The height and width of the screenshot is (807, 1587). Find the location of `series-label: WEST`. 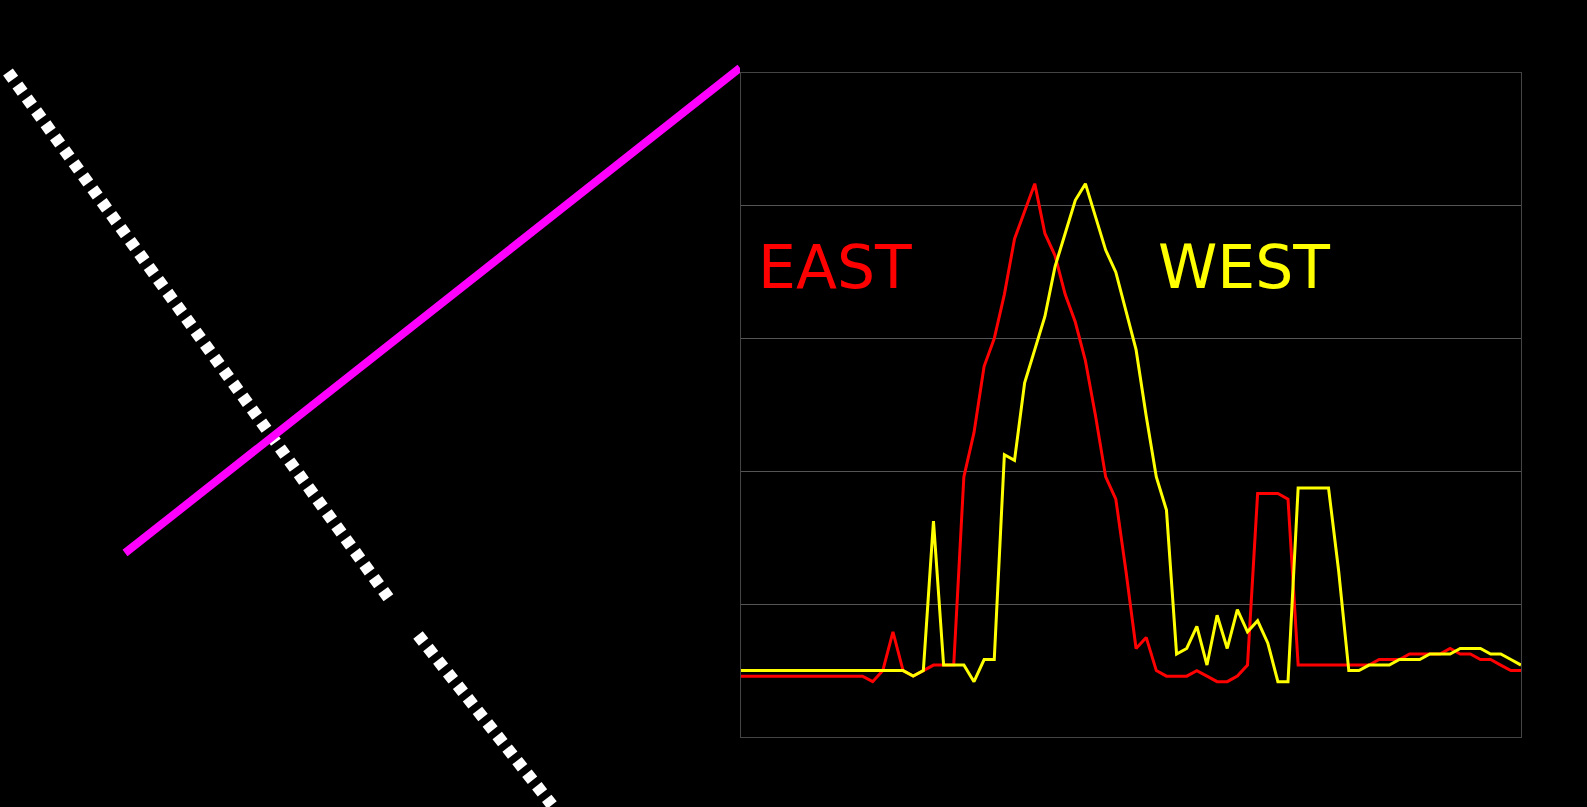

series-label: WEST is located at coordinates (1244, 267).